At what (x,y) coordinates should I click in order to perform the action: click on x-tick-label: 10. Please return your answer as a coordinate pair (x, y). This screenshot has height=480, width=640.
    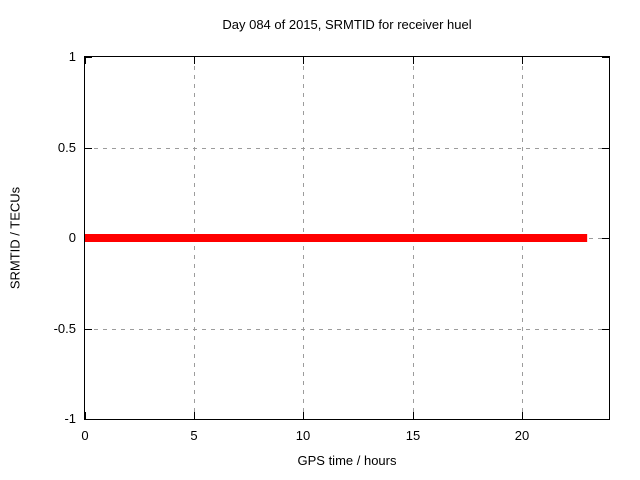
    Looking at the image, I should click on (303, 435).